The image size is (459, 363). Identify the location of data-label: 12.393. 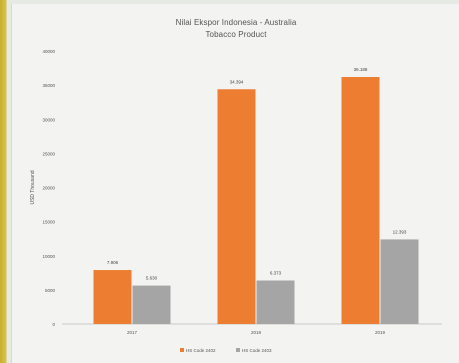
(400, 231).